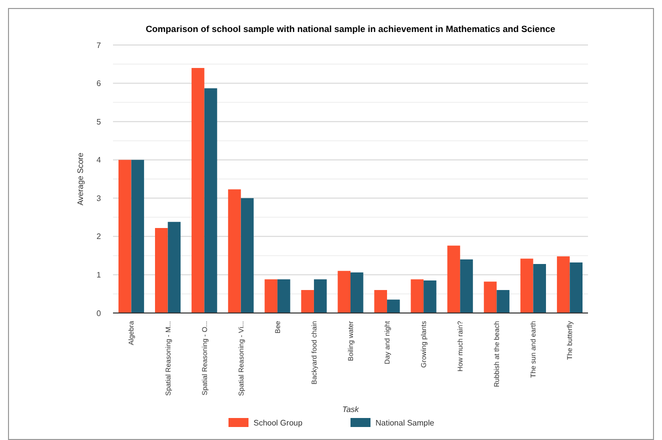  I want to click on y-tick-label: 6, so click(99, 83).